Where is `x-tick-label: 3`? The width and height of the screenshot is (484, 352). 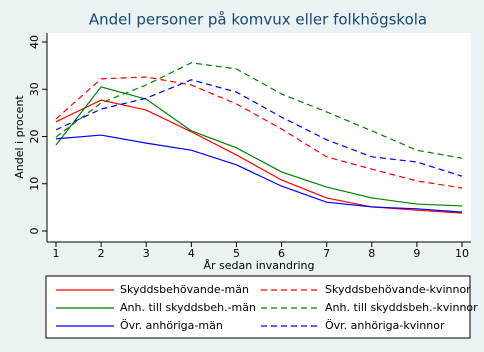
x-tick-label: 3 is located at coordinates (146, 253).